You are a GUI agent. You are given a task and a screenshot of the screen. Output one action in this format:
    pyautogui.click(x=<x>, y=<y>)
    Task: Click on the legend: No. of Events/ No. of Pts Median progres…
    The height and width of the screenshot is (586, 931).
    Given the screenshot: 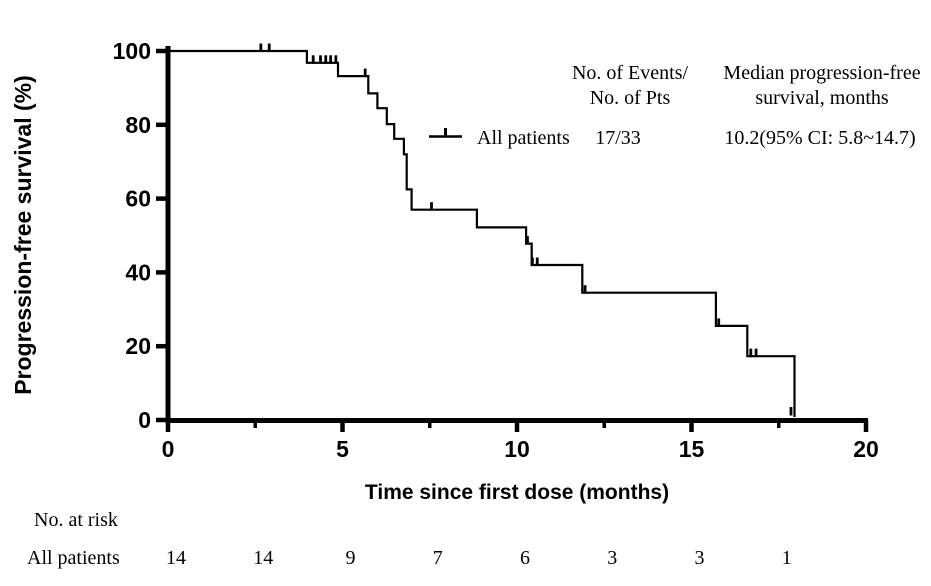 What is the action you would take?
    pyautogui.click(x=675, y=105)
    